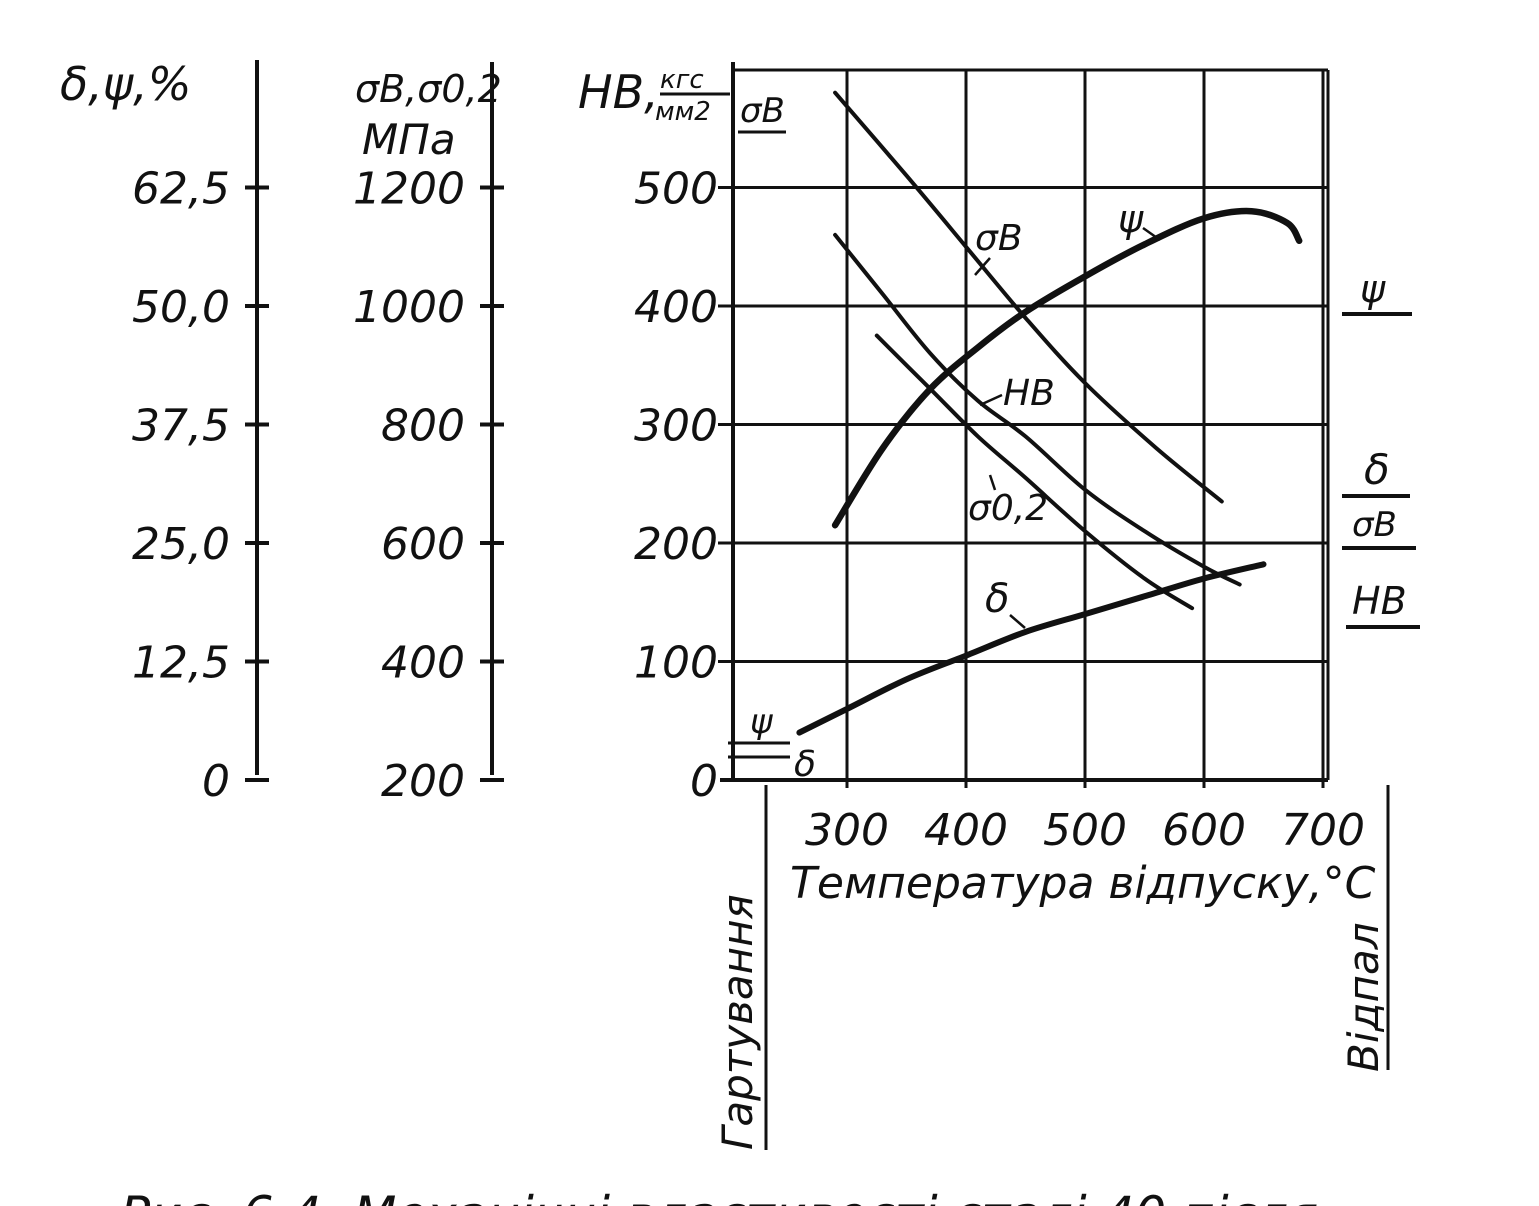 The height and width of the screenshot is (1206, 1539). I want to click on curve-label-sb-leader, so click(982, 266).